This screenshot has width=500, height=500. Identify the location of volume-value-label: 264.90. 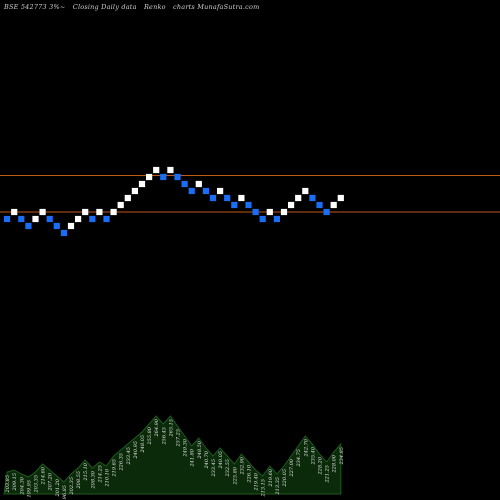
(157, 427).